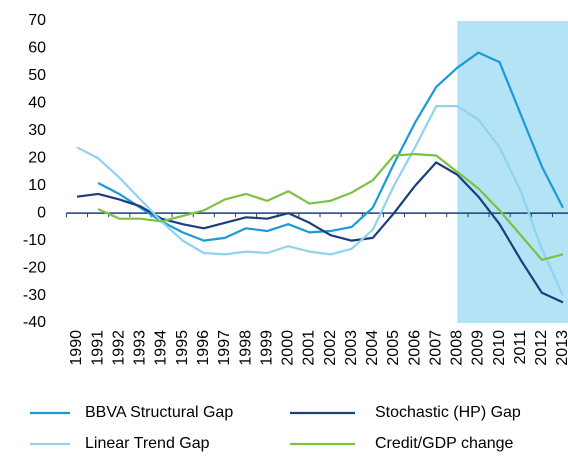 The image size is (568, 457). What do you see at coordinates (34, 322) in the screenshot?
I see `y-tick-label: -40` at bounding box center [34, 322].